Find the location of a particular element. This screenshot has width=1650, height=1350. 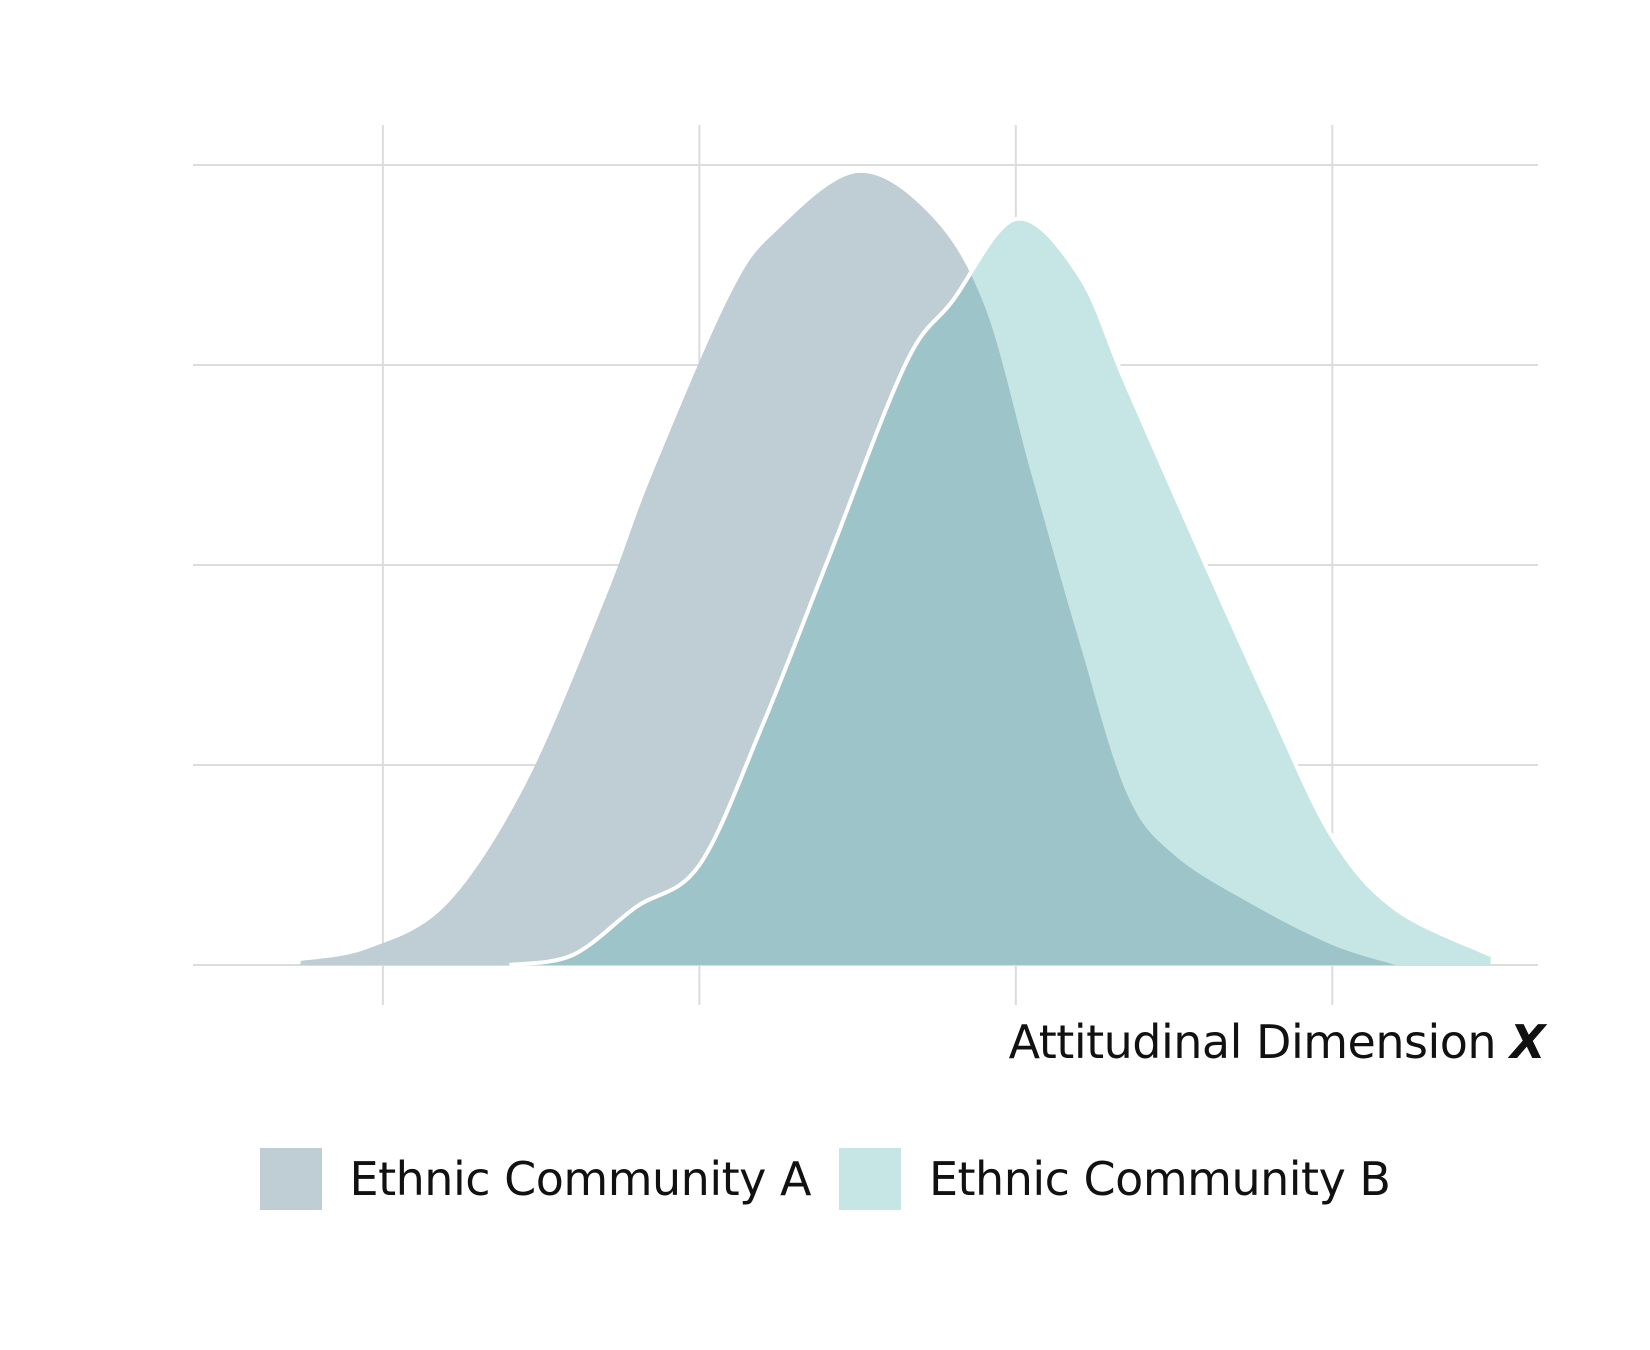

legend-item-b: Ethnic Community B is located at coordinates (1114, 1179).